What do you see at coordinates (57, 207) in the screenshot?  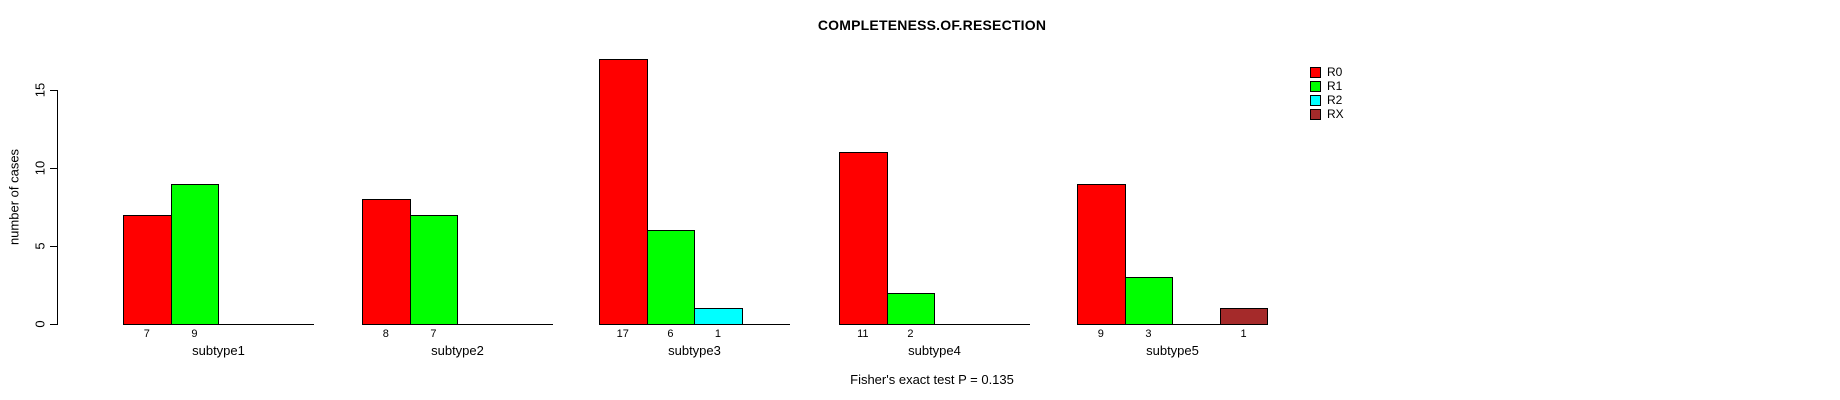 I see `y-axis` at bounding box center [57, 207].